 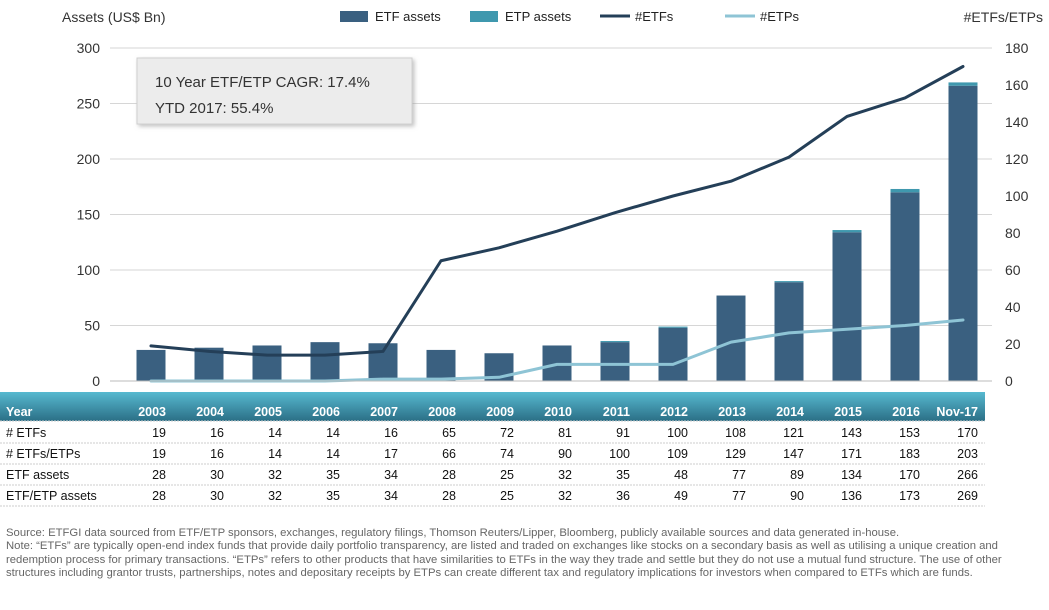 I want to click on table-header-year: 2015, so click(x=848, y=412).